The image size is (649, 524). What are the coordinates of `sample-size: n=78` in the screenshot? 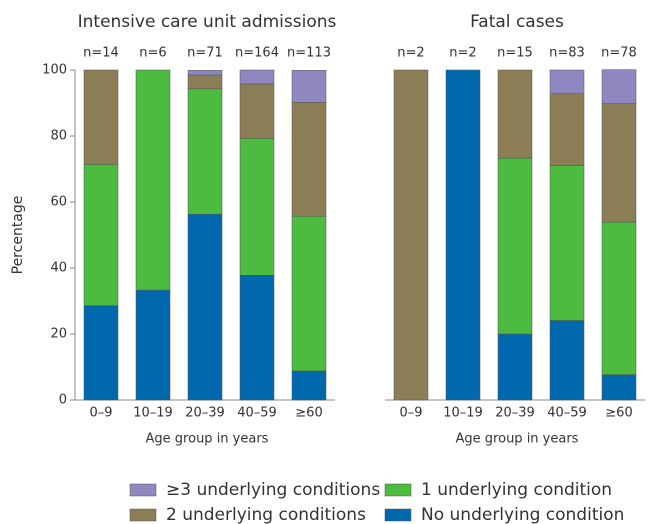 It's located at (619, 53).